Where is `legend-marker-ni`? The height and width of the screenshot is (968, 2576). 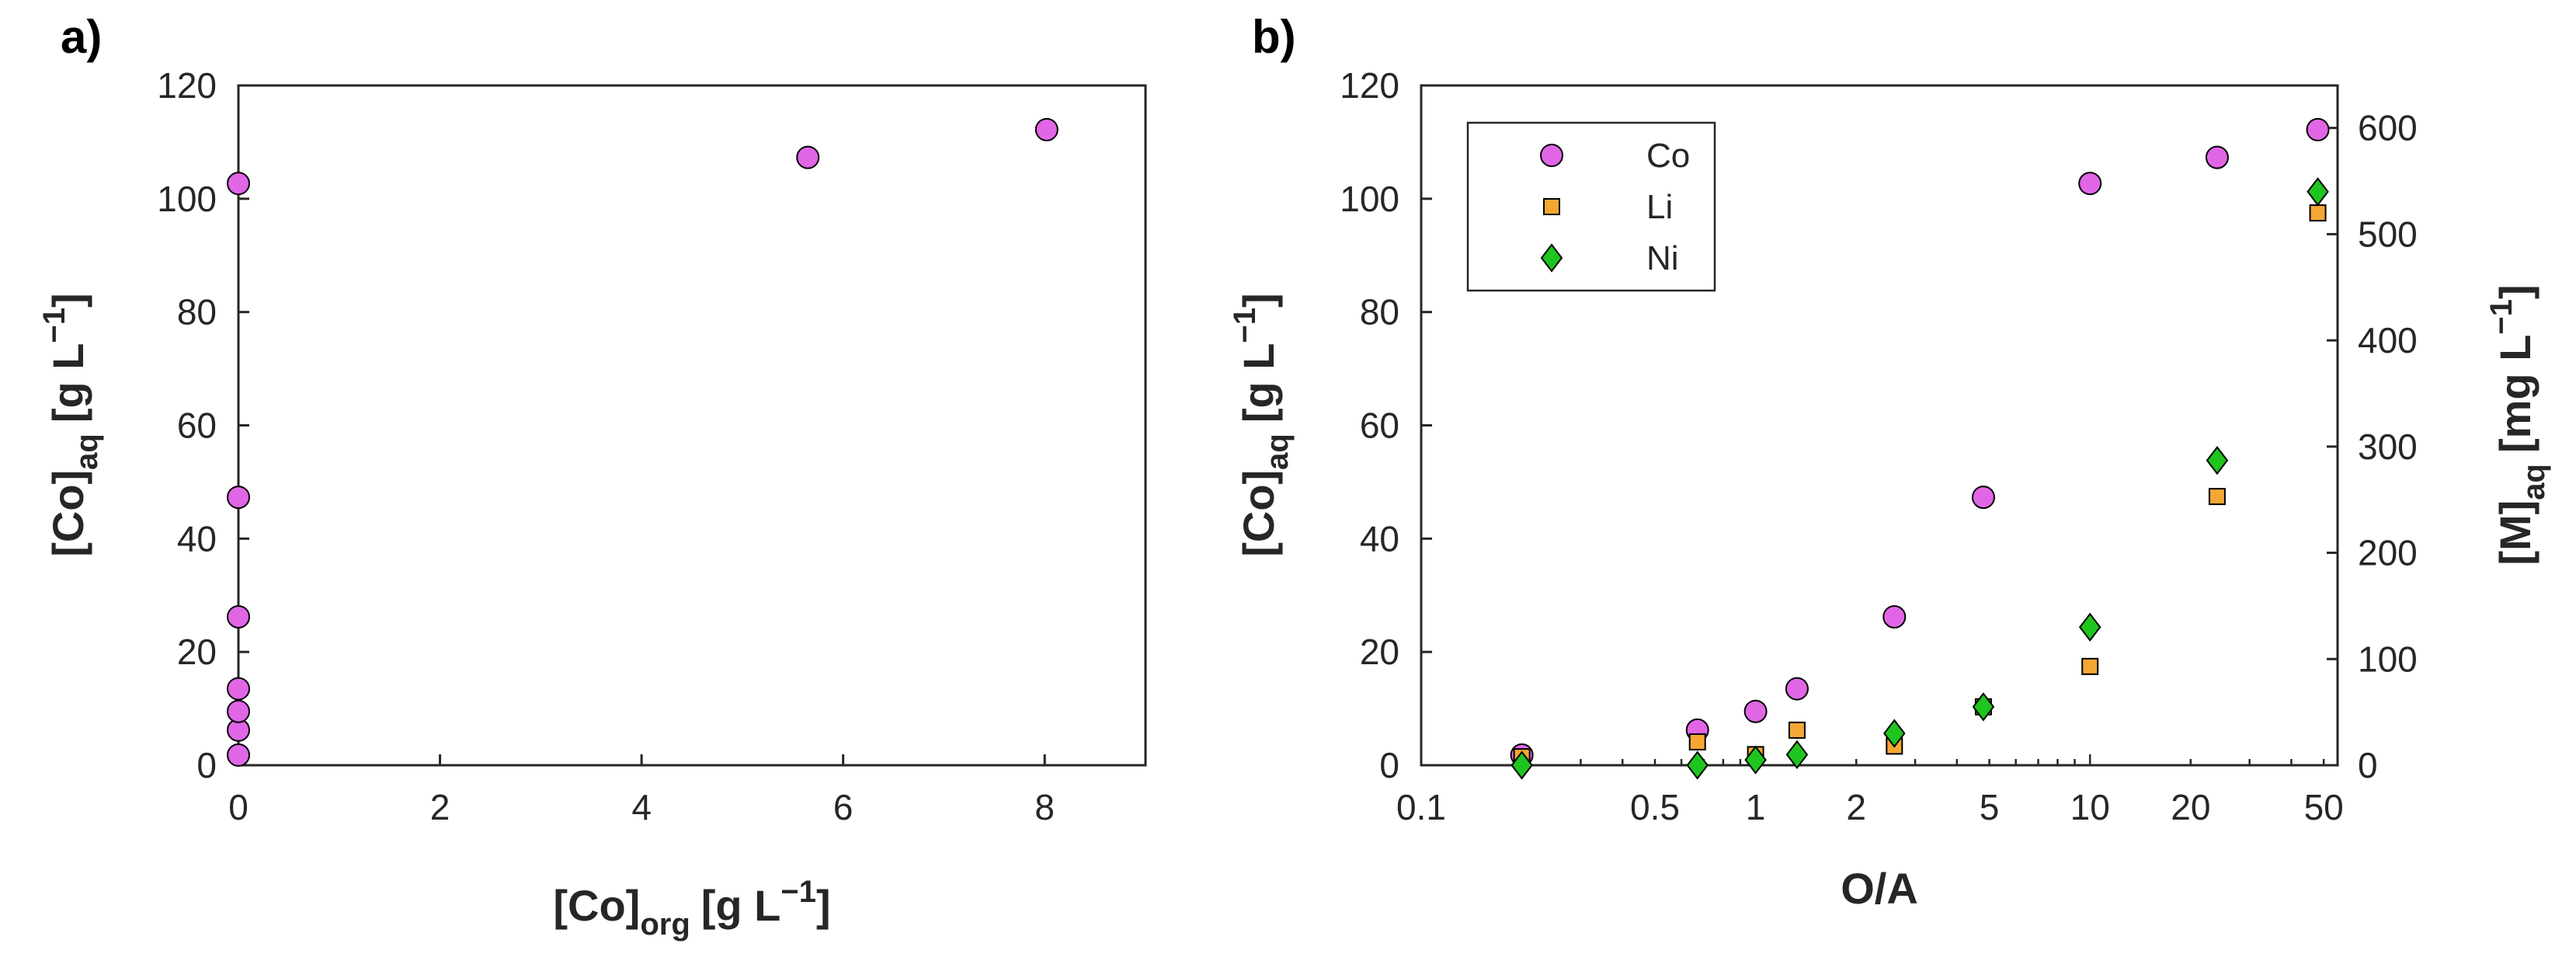
legend-marker-ni is located at coordinates (1551, 258).